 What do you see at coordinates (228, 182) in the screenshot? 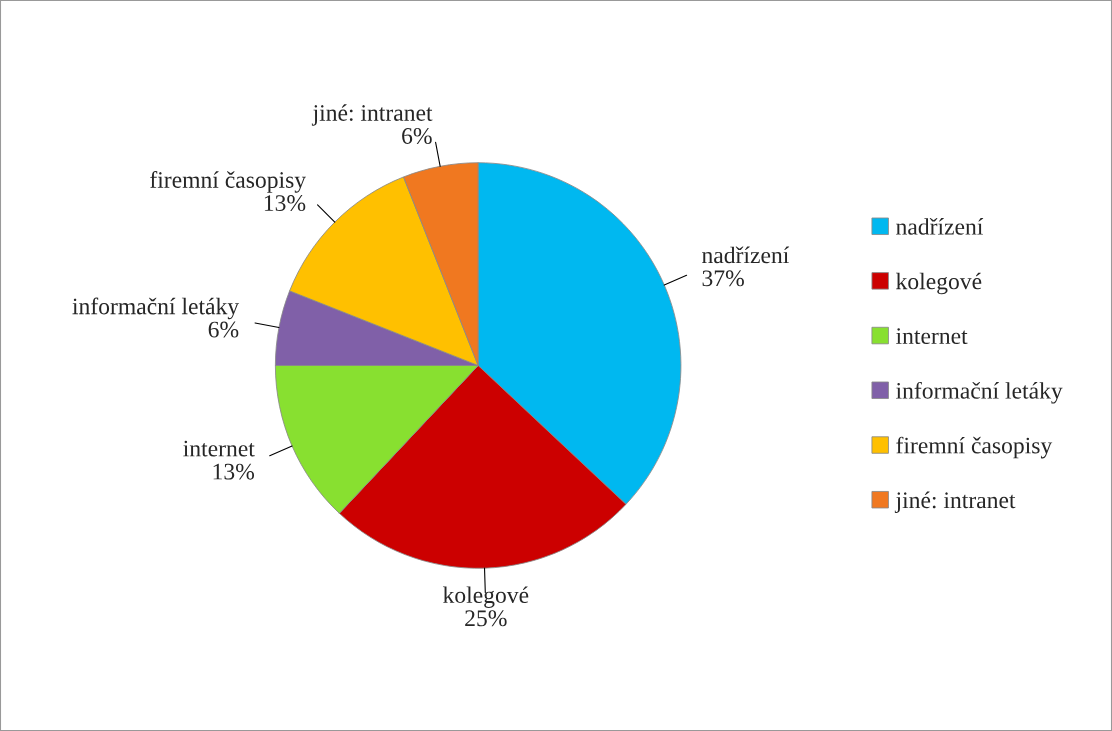
I see `slice-label: firemní časopisy` at bounding box center [228, 182].